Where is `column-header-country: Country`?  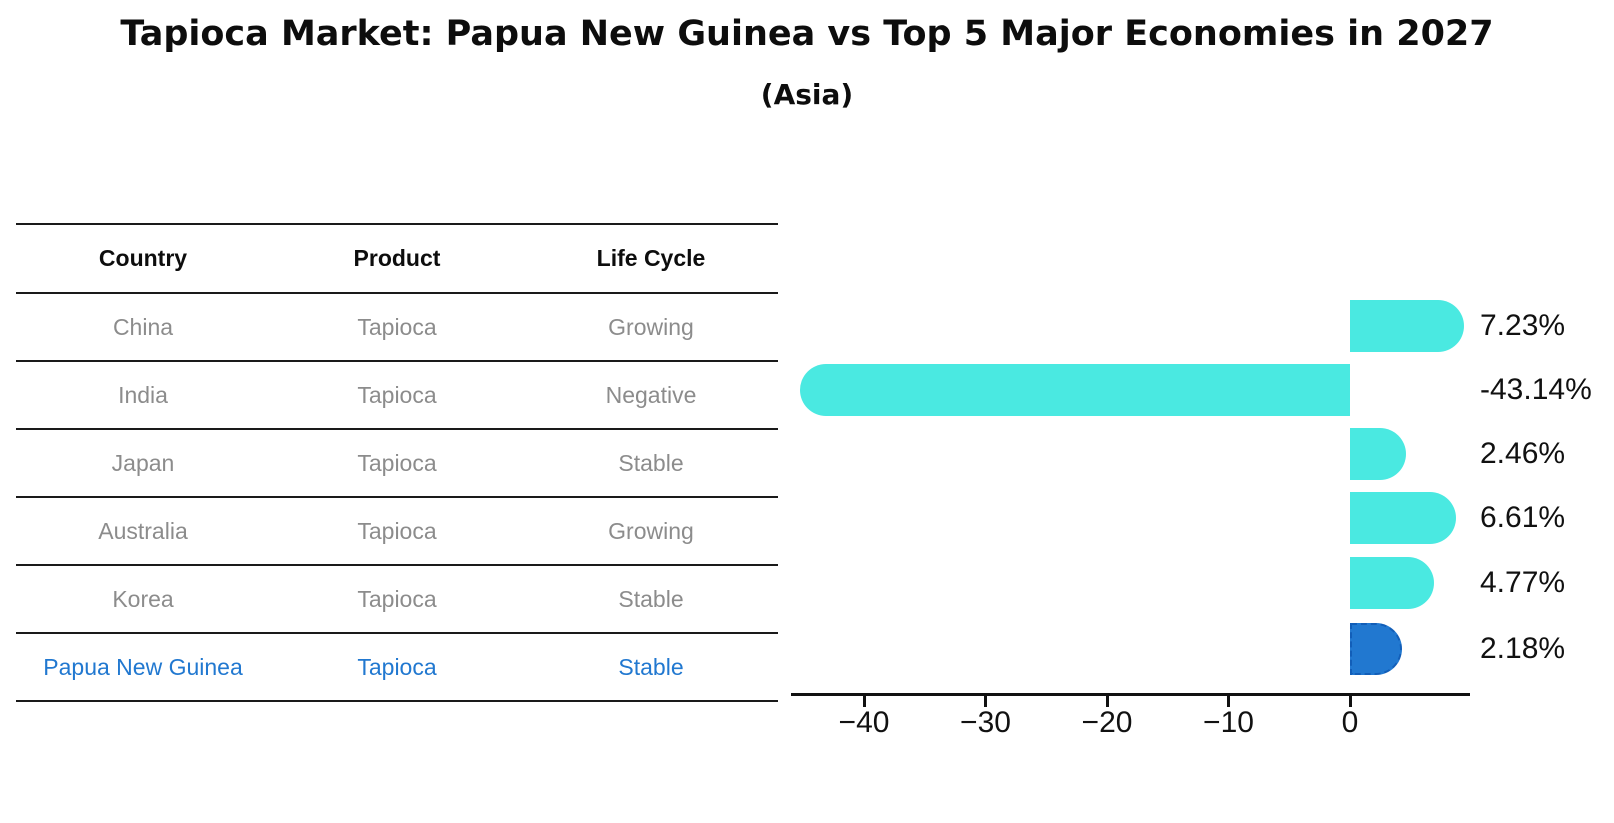
column-header-country: Country is located at coordinates (143, 258).